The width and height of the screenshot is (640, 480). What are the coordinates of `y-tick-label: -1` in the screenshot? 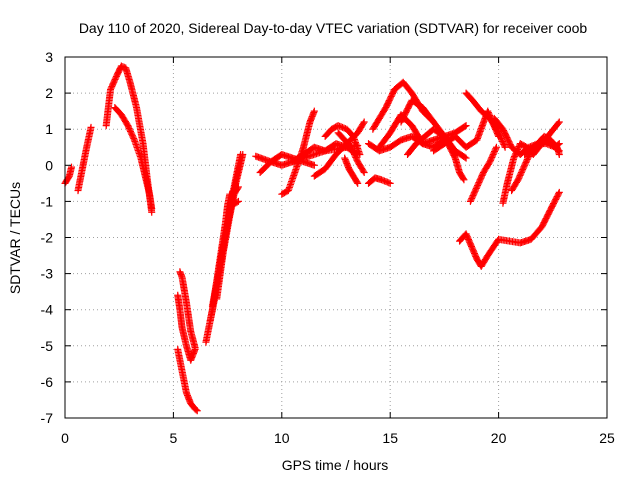 It's located at (47, 201).